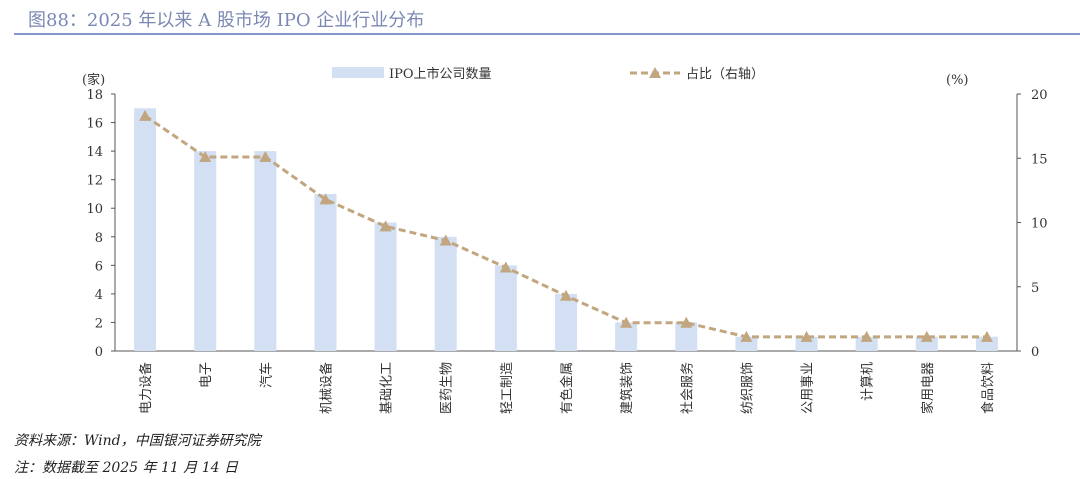 This screenshot has height=479, width=1080. I want to click on right-tick-label: 20, so click(1039, 95).